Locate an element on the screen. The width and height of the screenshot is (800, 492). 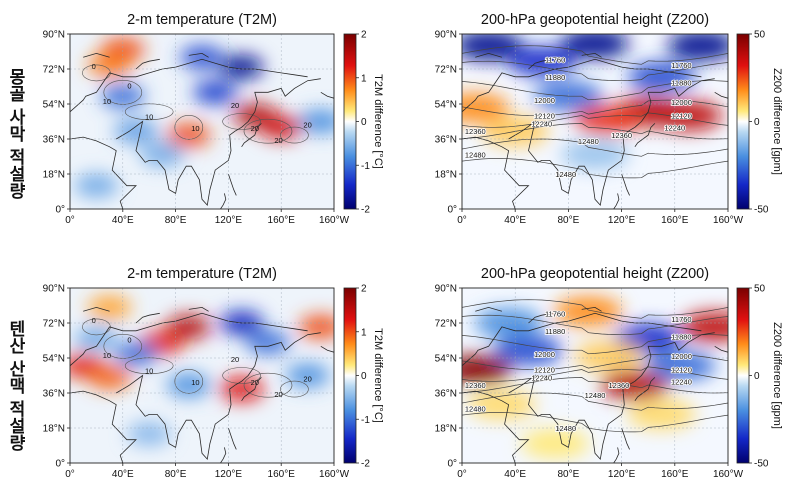
colorbar-tick-label: 0 is located at coordinates (757, 122).